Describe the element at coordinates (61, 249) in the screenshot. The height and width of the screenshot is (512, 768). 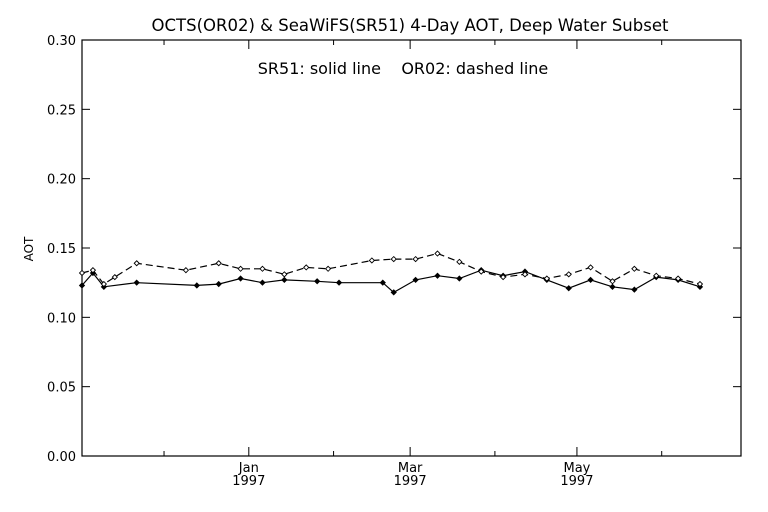
I see `y-tick-label: 0.15` at that location.